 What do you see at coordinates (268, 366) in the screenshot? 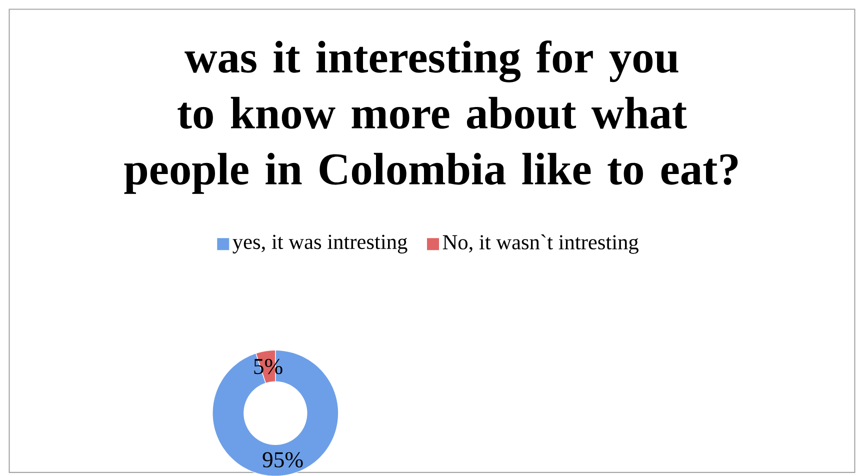
I see `data-label: 5%` at bounding box center [268, 366].